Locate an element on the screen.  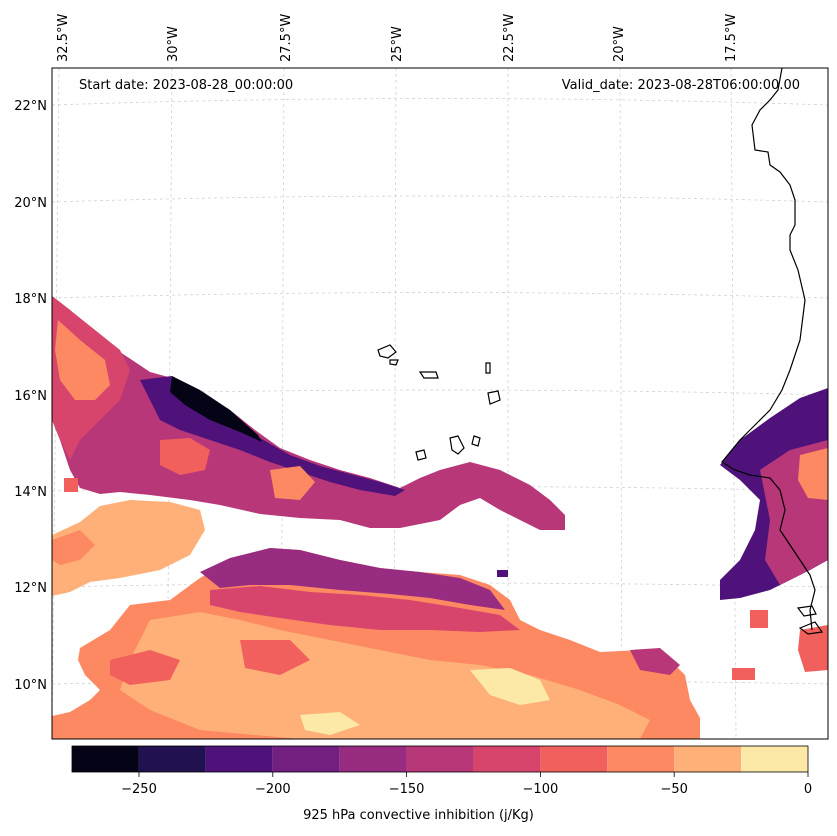
cin-region-west-mid is located at coordinates (128, 548).